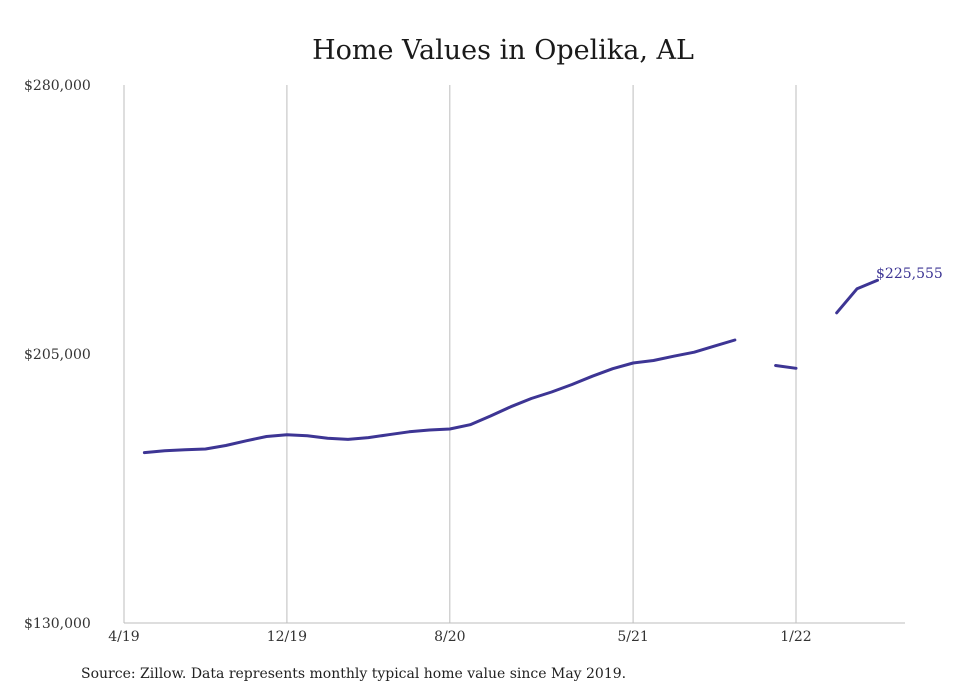 This screenshot has height=699, width=980. I want to click on x-tick-label: 1/22, so click(795, 637).